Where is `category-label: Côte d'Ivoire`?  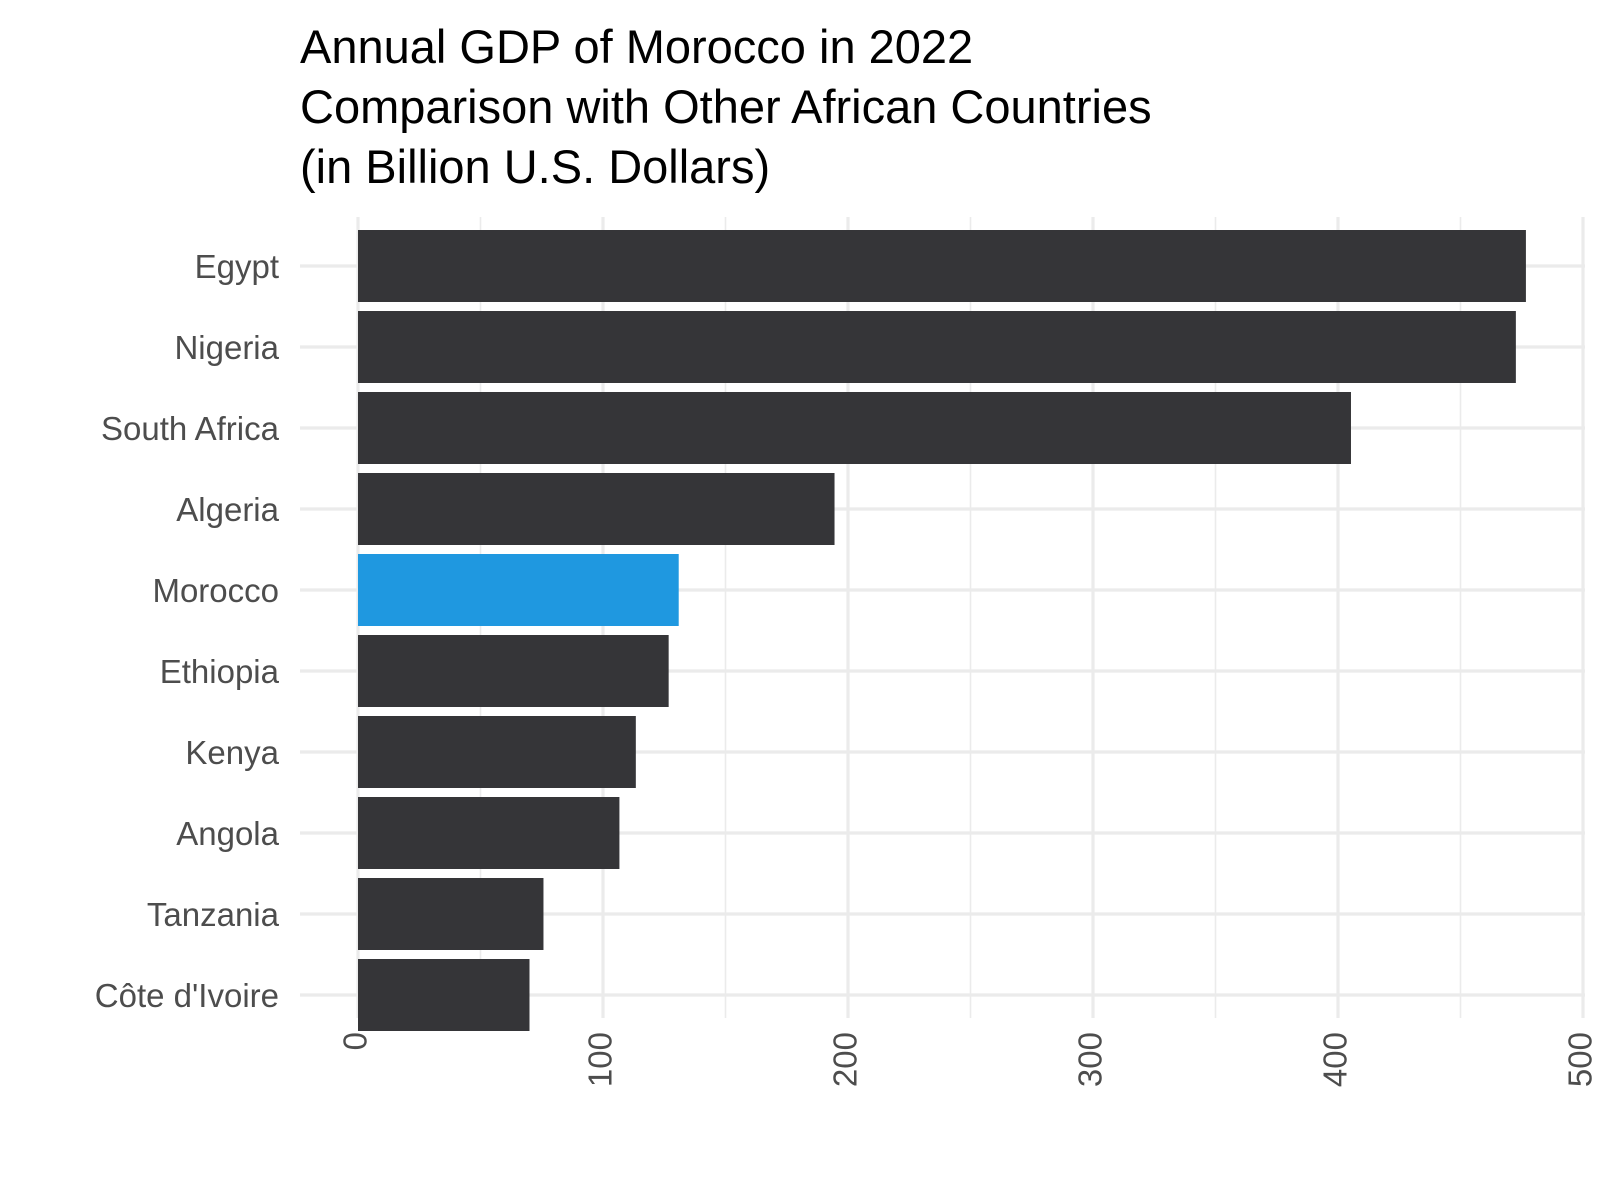 category-label: Côte d'Ivoire is located at coordinates (187, 995).